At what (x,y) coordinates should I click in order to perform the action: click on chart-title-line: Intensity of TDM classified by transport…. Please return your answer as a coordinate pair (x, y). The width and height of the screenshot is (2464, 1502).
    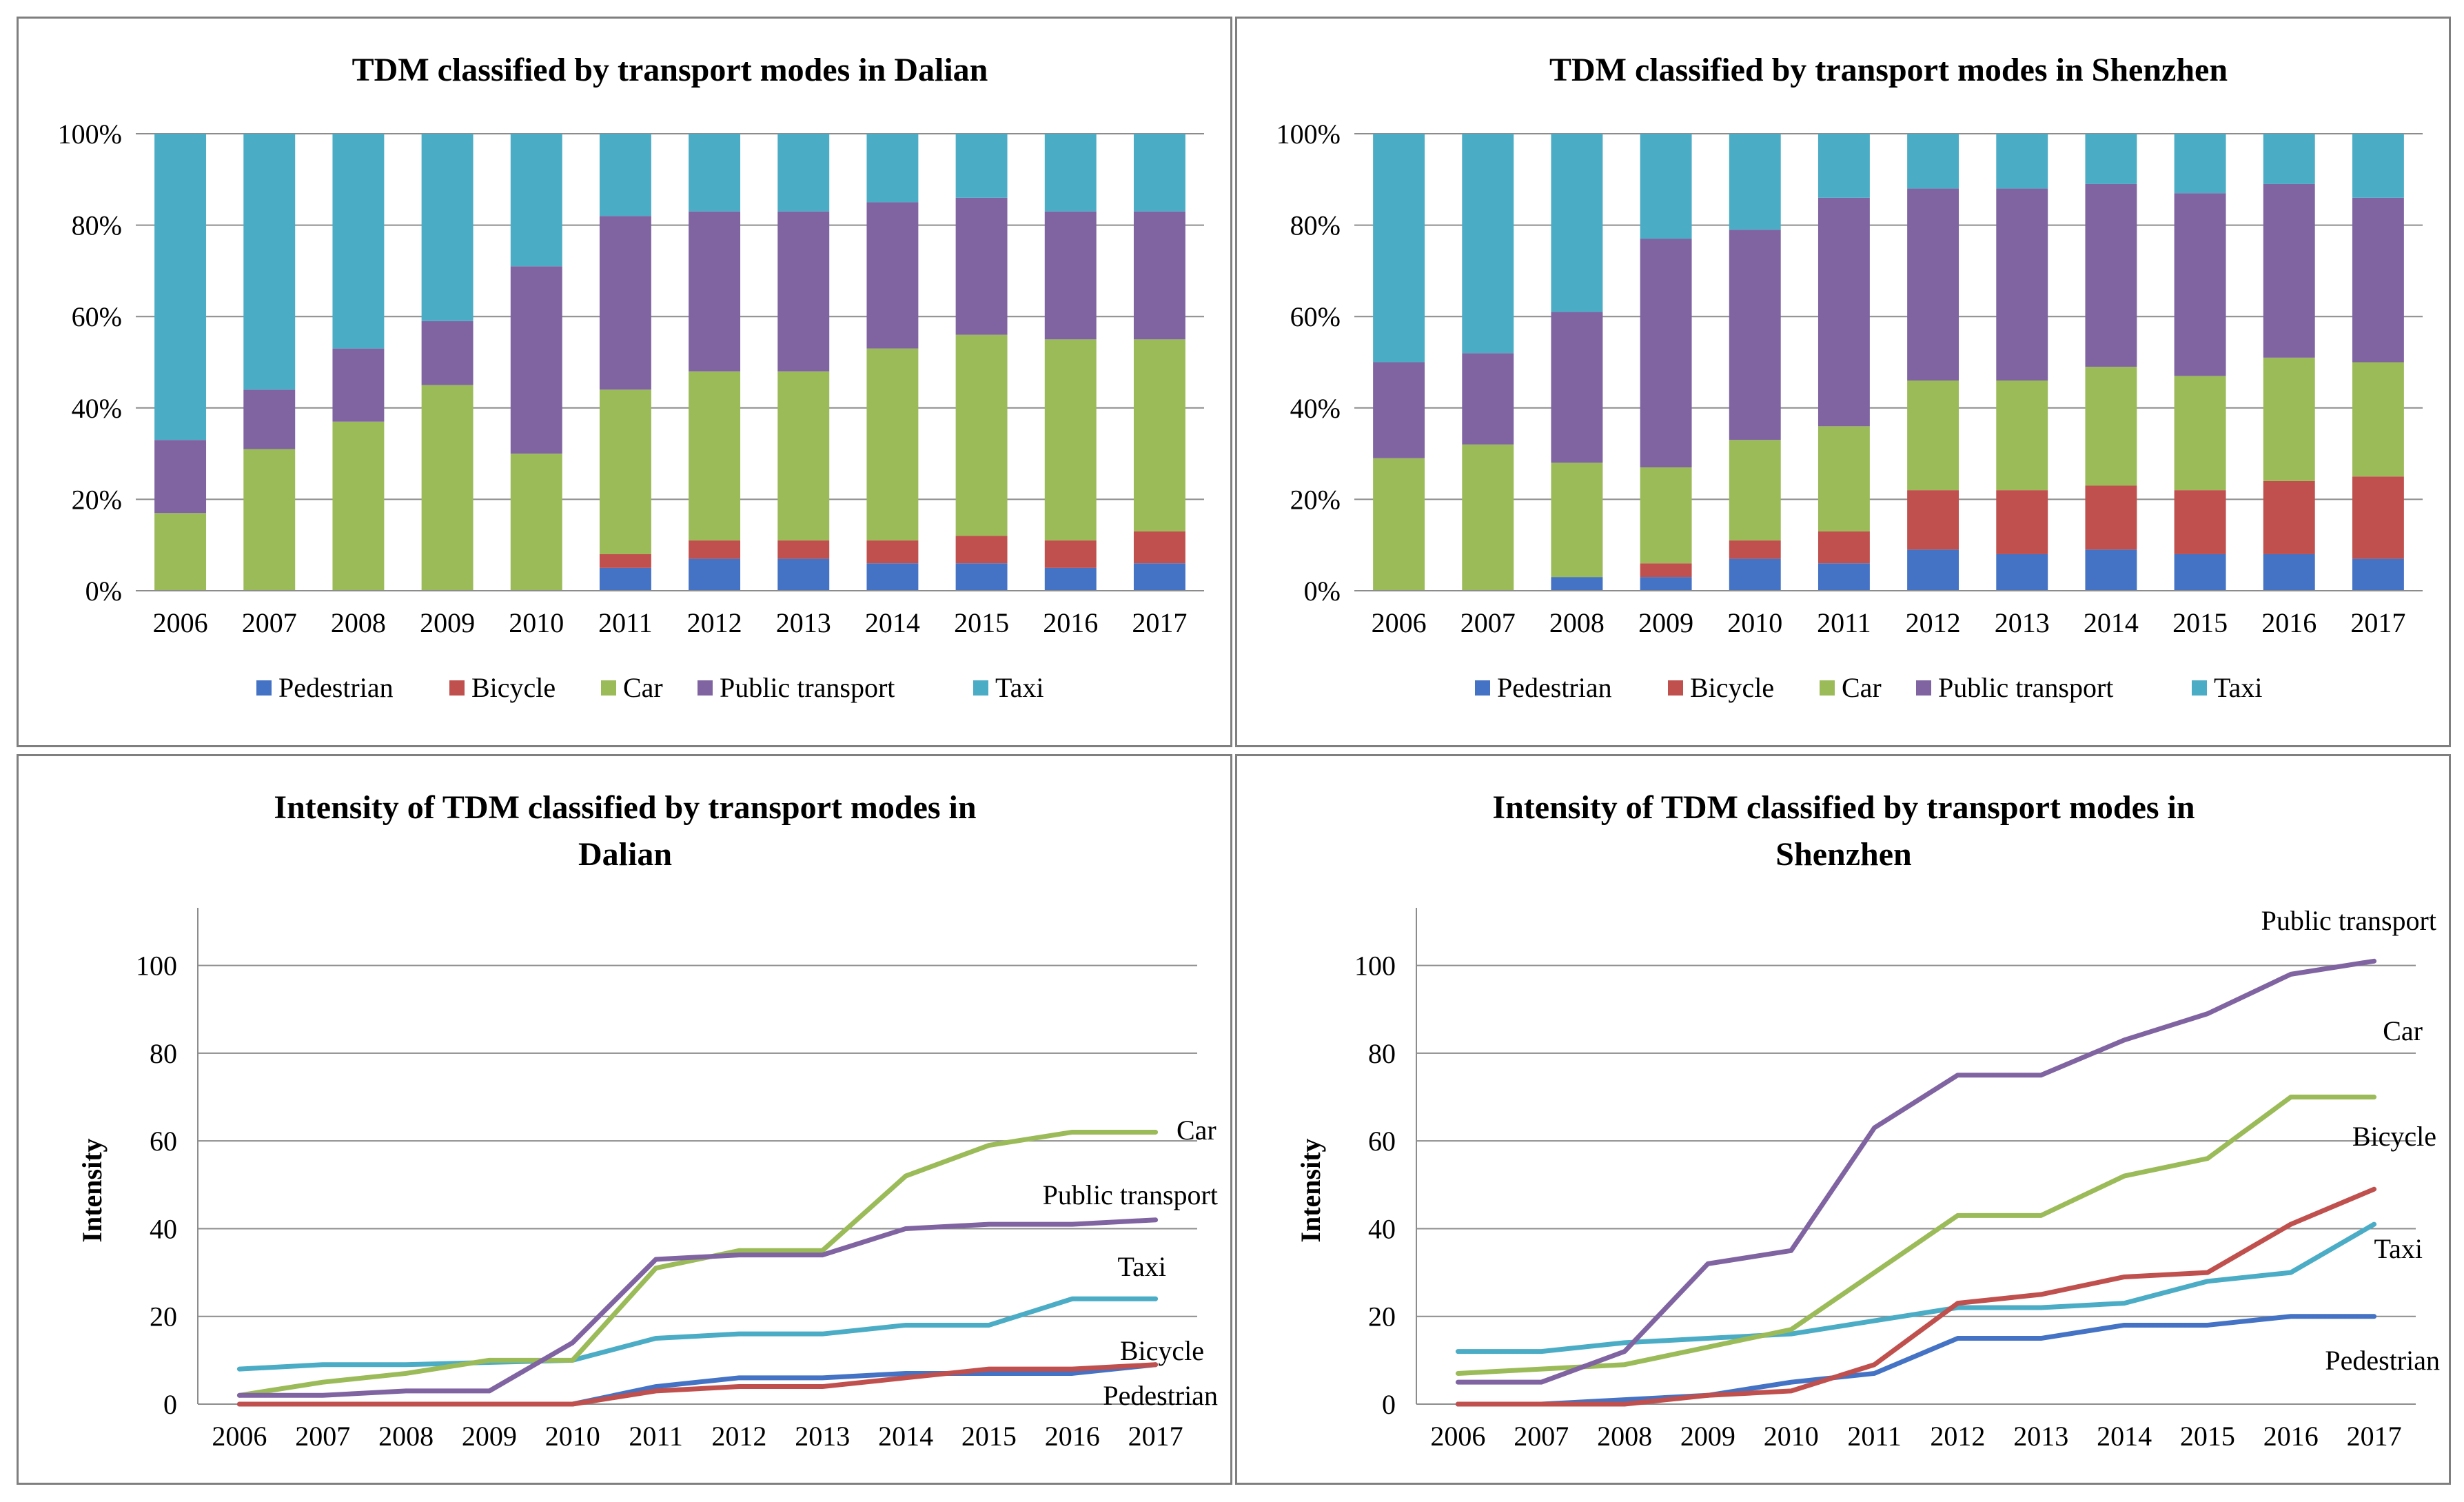
    Looking at the image, I should click on (625, 807).